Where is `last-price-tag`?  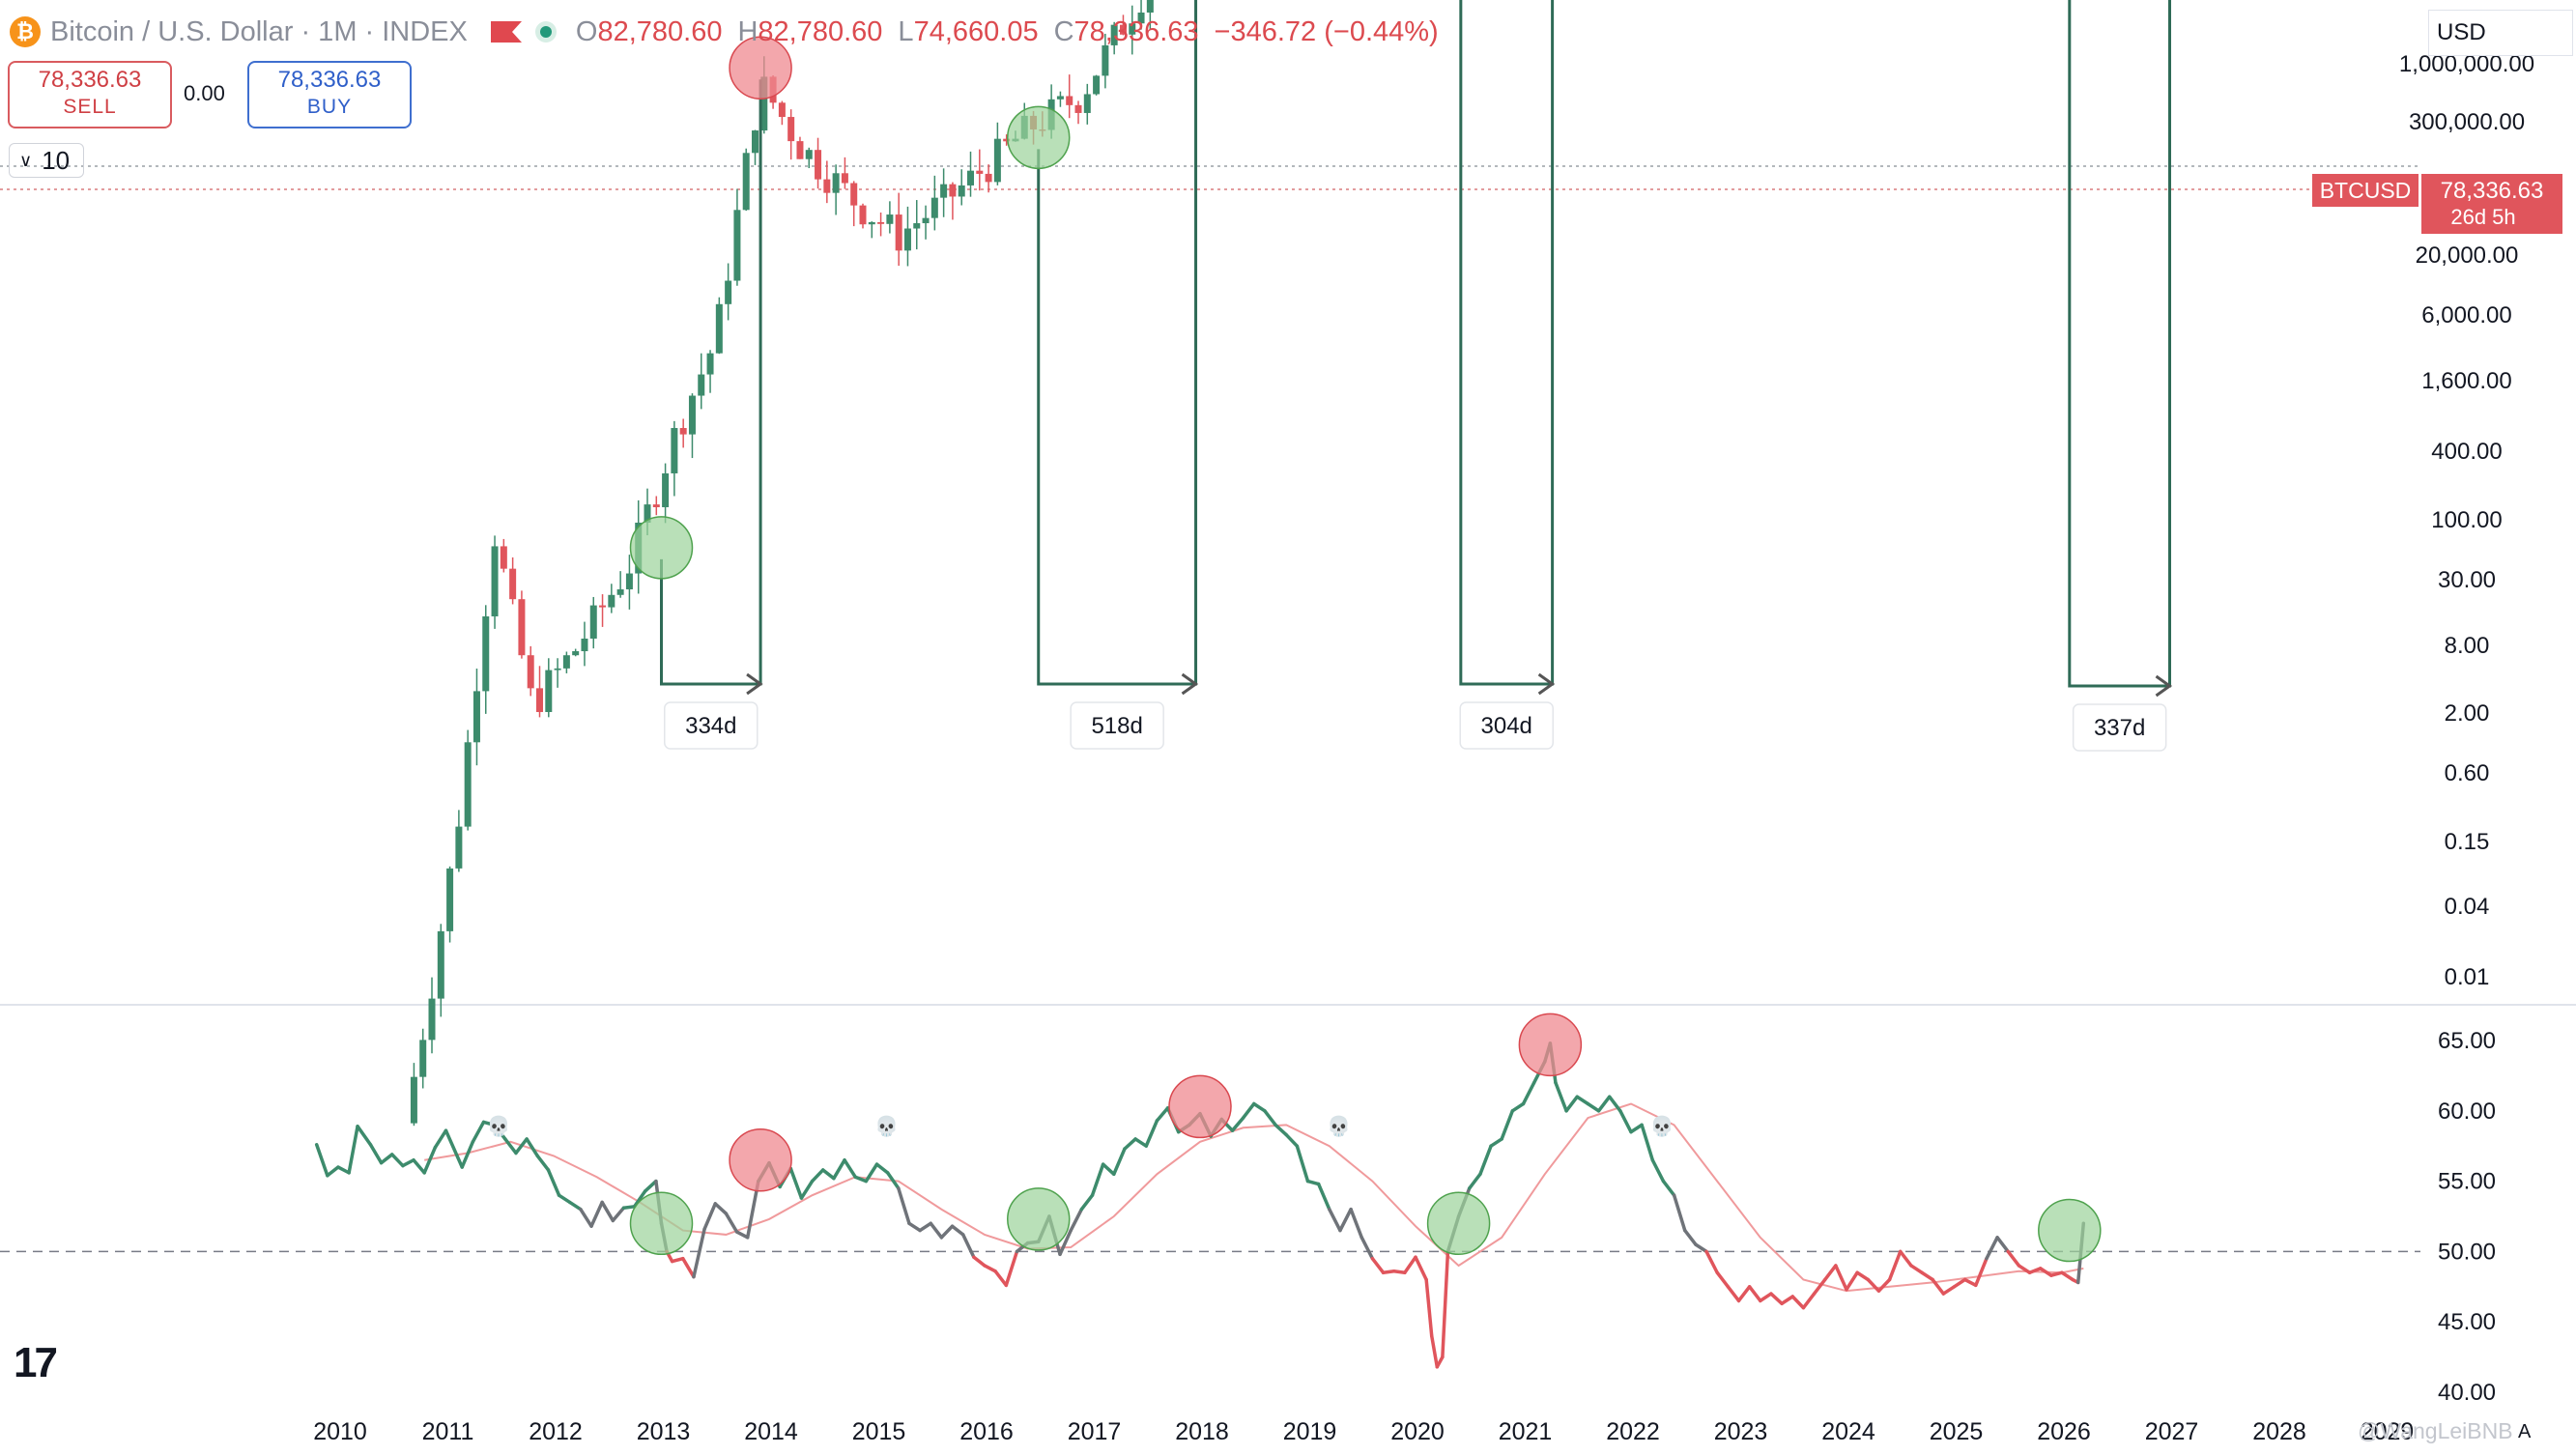 last-price-tag is located at coordinates (2492, 204).